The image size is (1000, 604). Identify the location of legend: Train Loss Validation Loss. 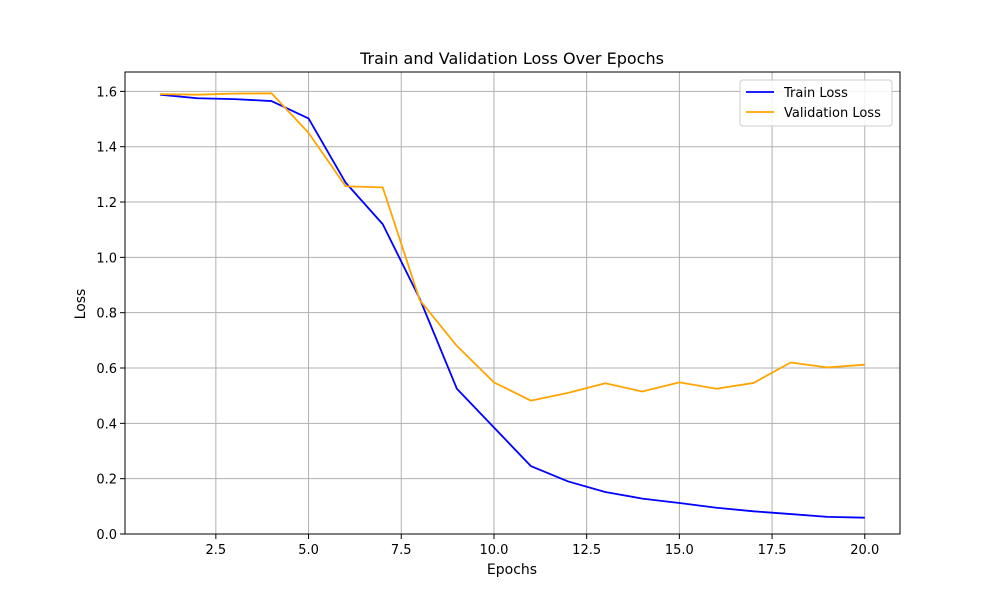
(816, 103).